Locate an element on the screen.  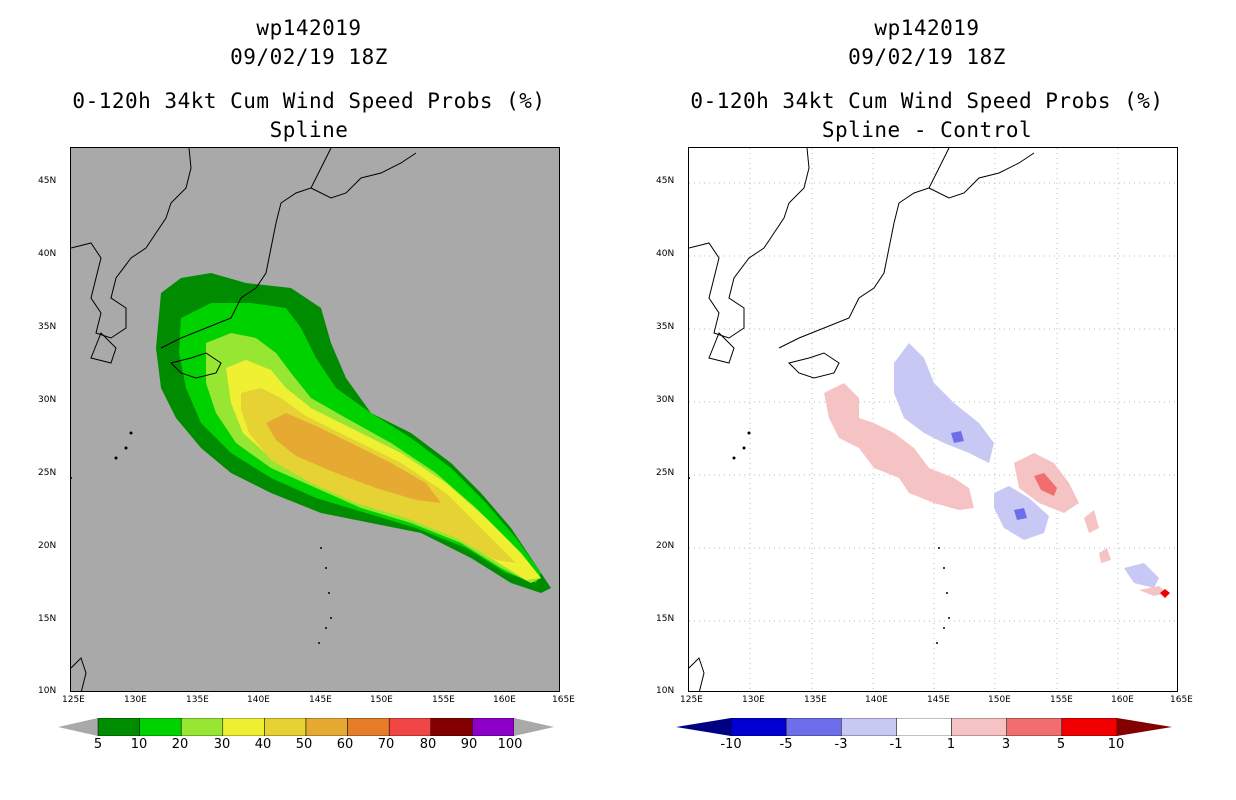
cbar-label: 50 is located at coordinates (304, 744).